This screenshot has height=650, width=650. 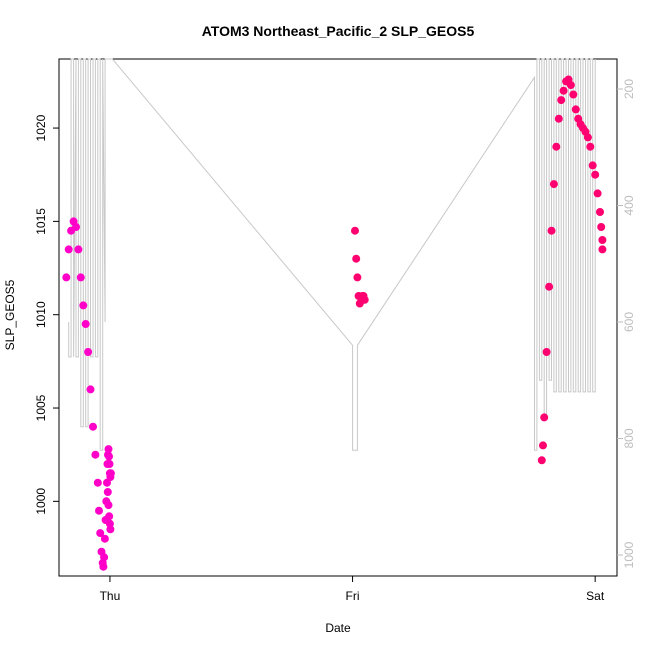 I want to click on y-tick-label: 1020, so click(x=41, y=127).